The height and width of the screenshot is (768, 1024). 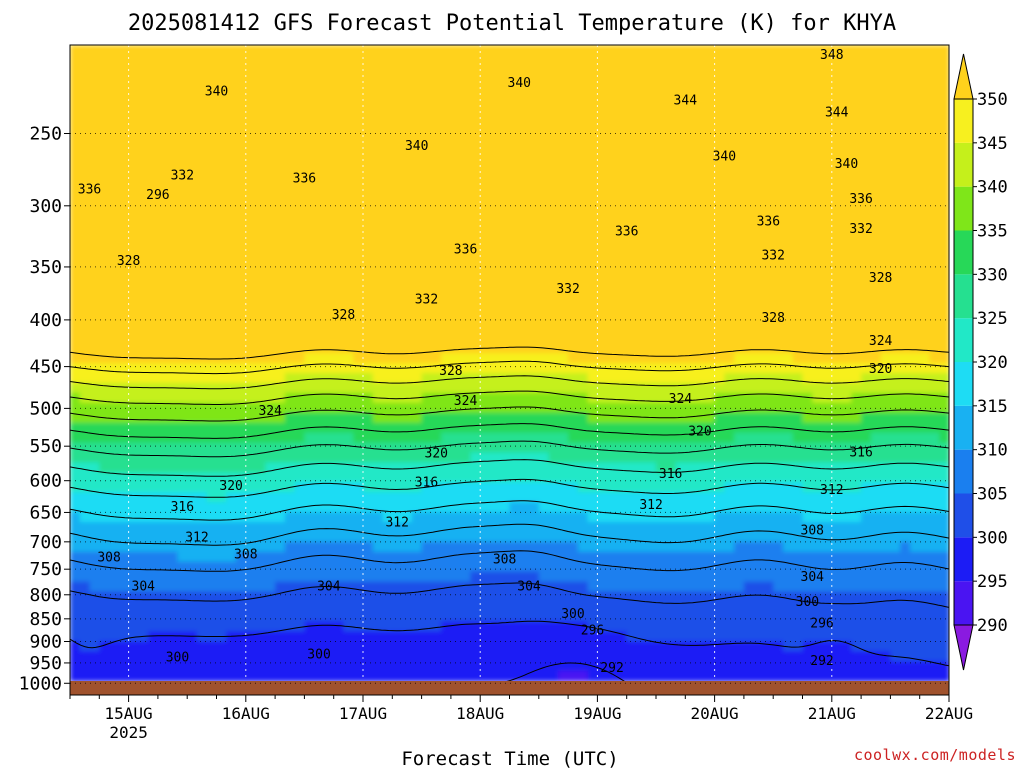 I want to click on y-tick-label-850: 850, so click(x=45, y=619).